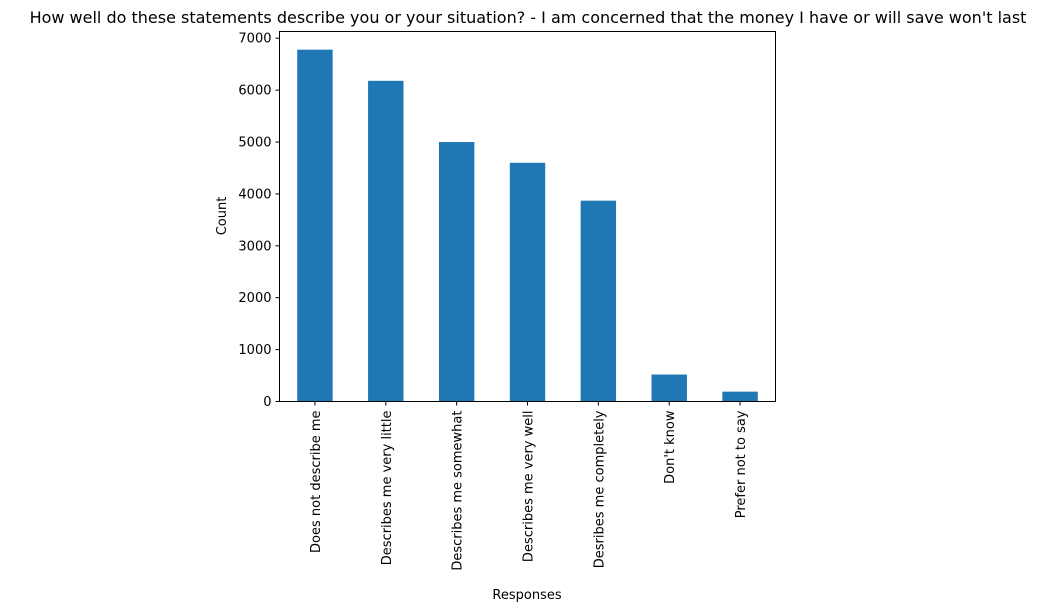  What do you see at coordinates (267, 402) in the screenshot?
I see `y-tick-label: 0` at bounding box center [267, 402].